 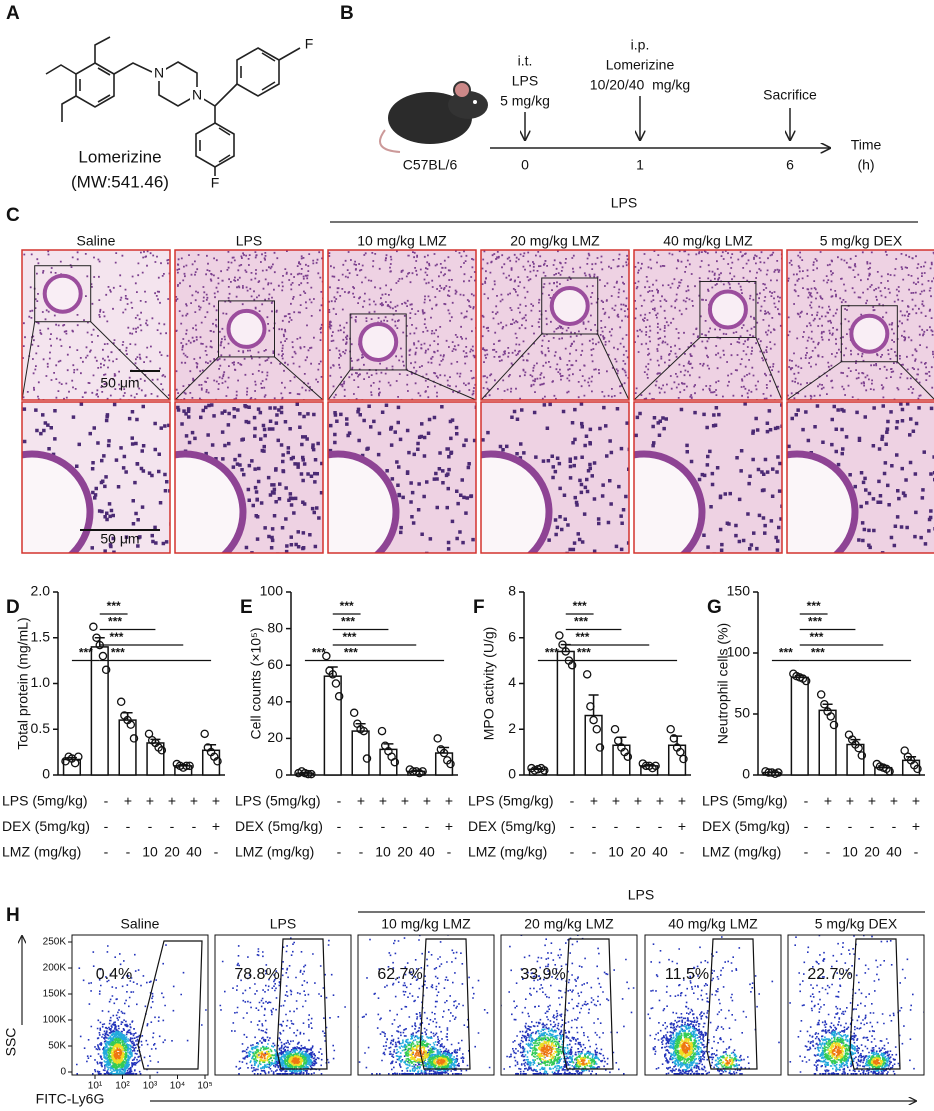 I want to click on panel-label: E, so click(x=246, y=607).